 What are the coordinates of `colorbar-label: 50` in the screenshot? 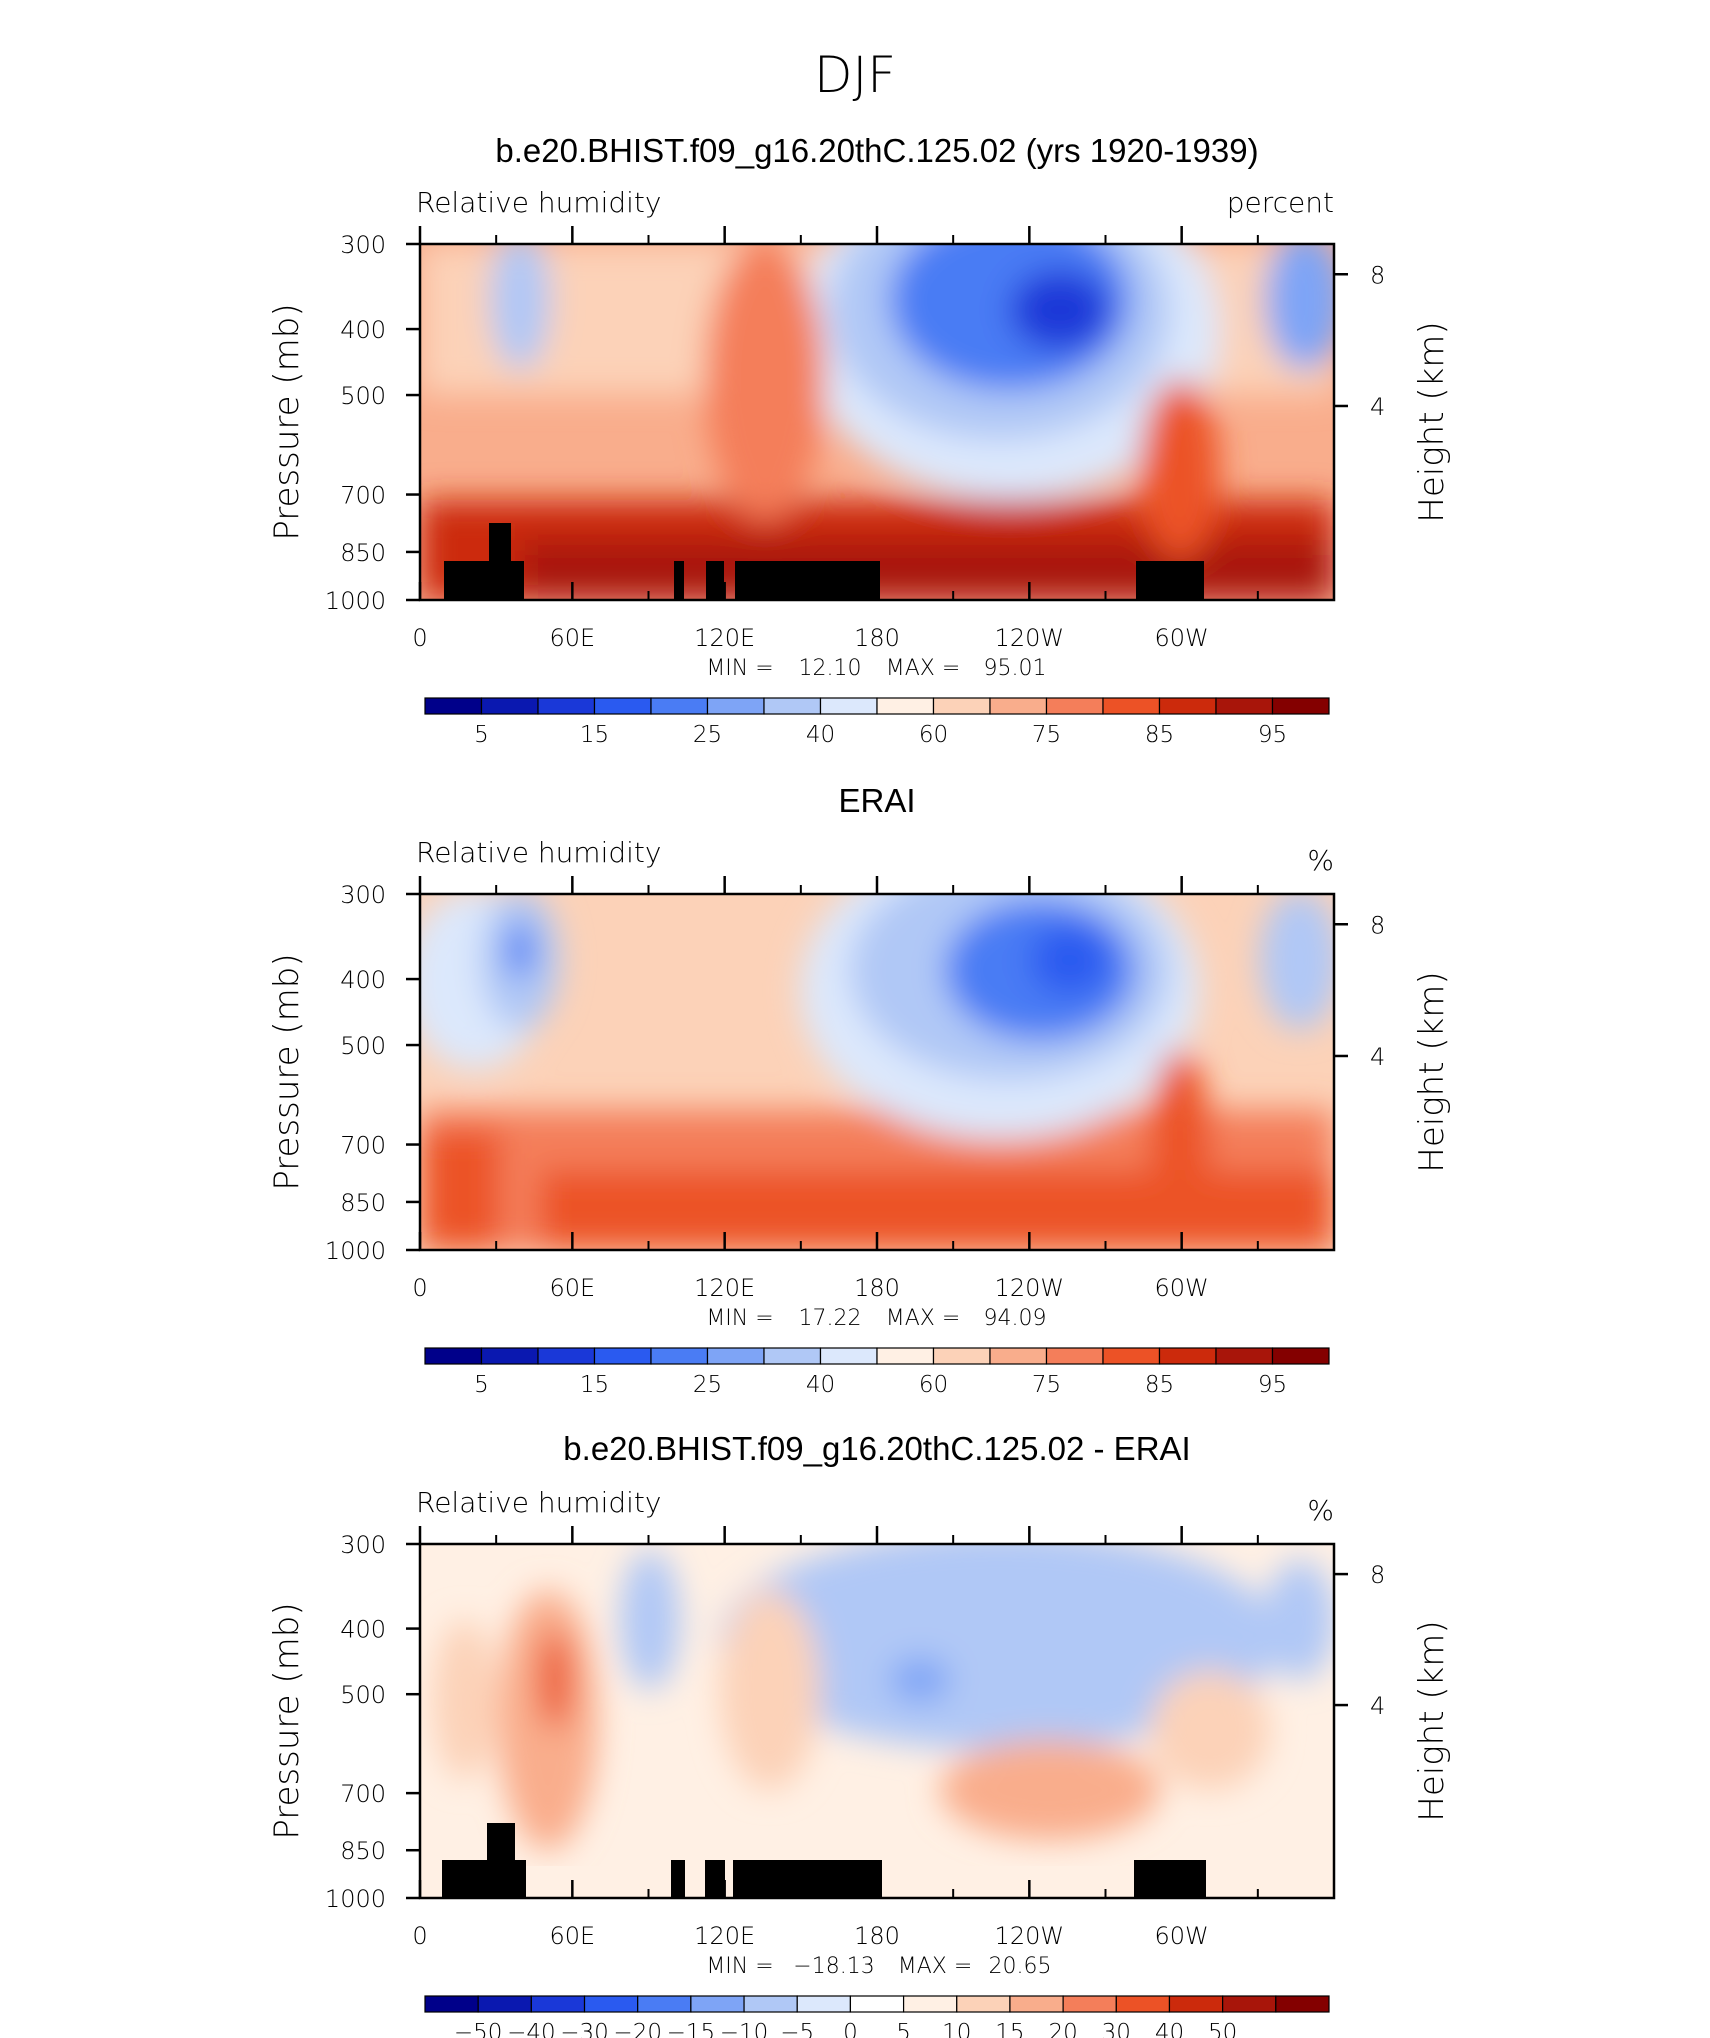 It's located at (1222, 2029).